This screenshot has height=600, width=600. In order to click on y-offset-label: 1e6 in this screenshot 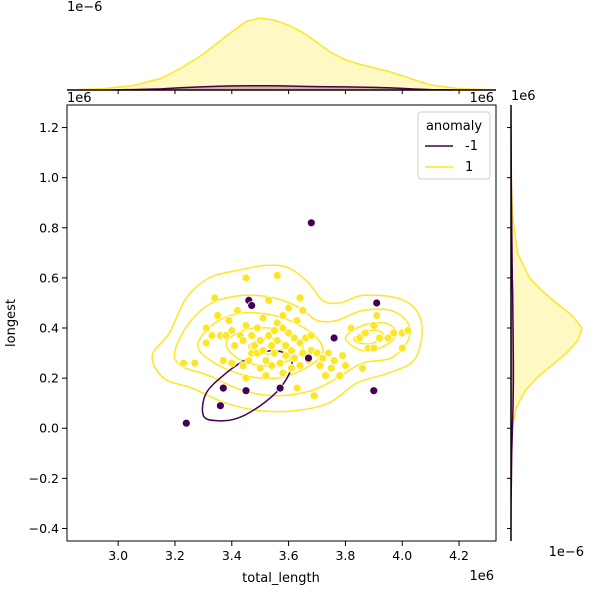, I will do `click(79, 98)`.